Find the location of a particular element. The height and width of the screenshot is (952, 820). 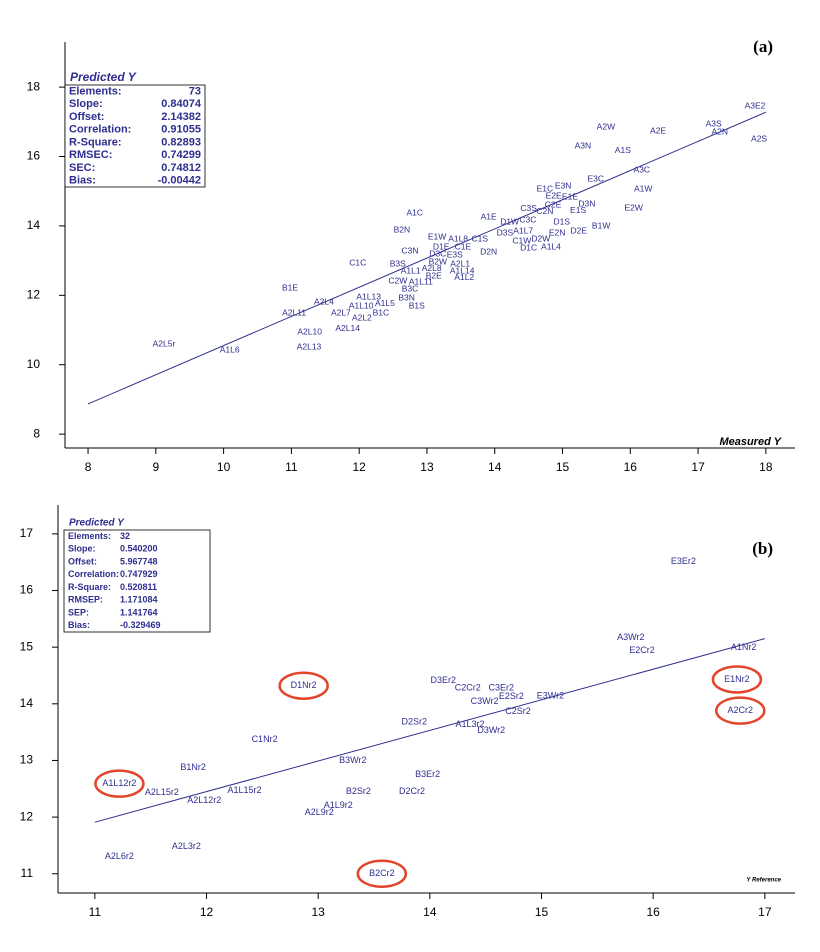

point-label: E1C is located at coordinates (545, 188).